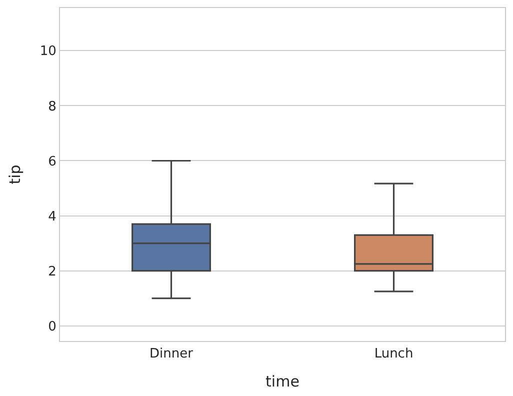  Describe the element at coordinates (283, 381) in the screenshot. I see `x-axis-title: time` at that location.